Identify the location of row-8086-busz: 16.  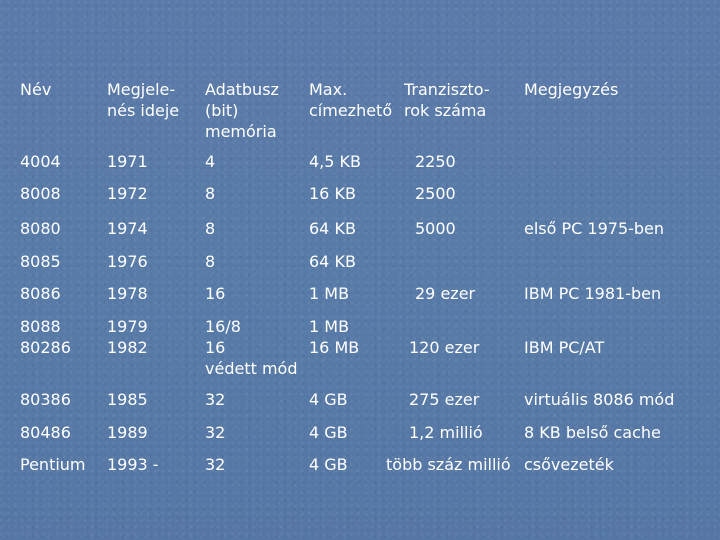
(215, 293).